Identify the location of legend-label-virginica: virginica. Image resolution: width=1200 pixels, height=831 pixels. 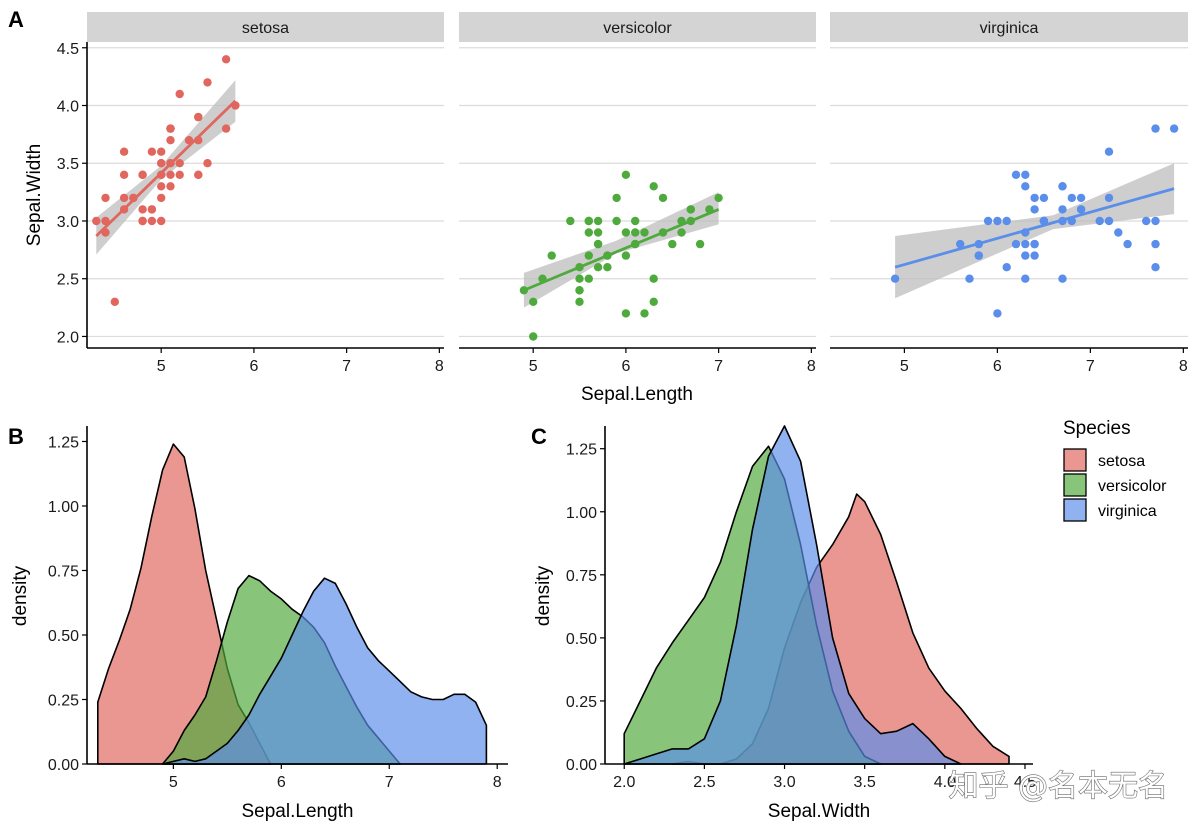
(1127, 511).